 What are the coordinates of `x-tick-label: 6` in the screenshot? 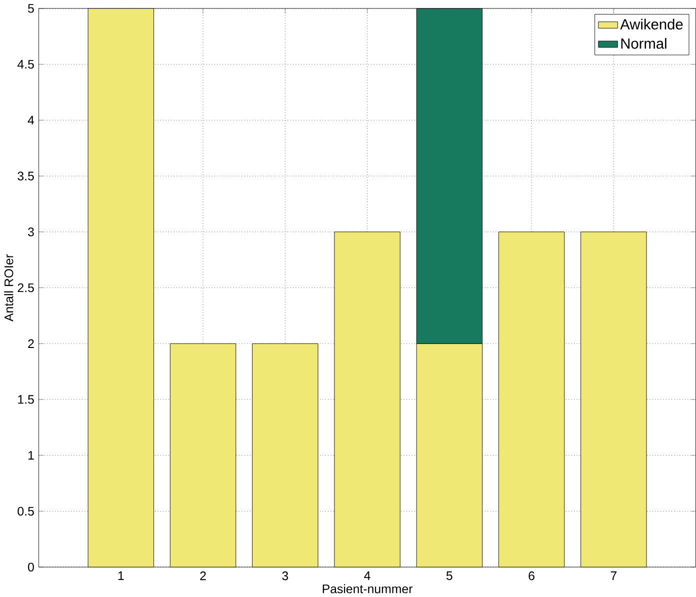 It's located at (531, 575).